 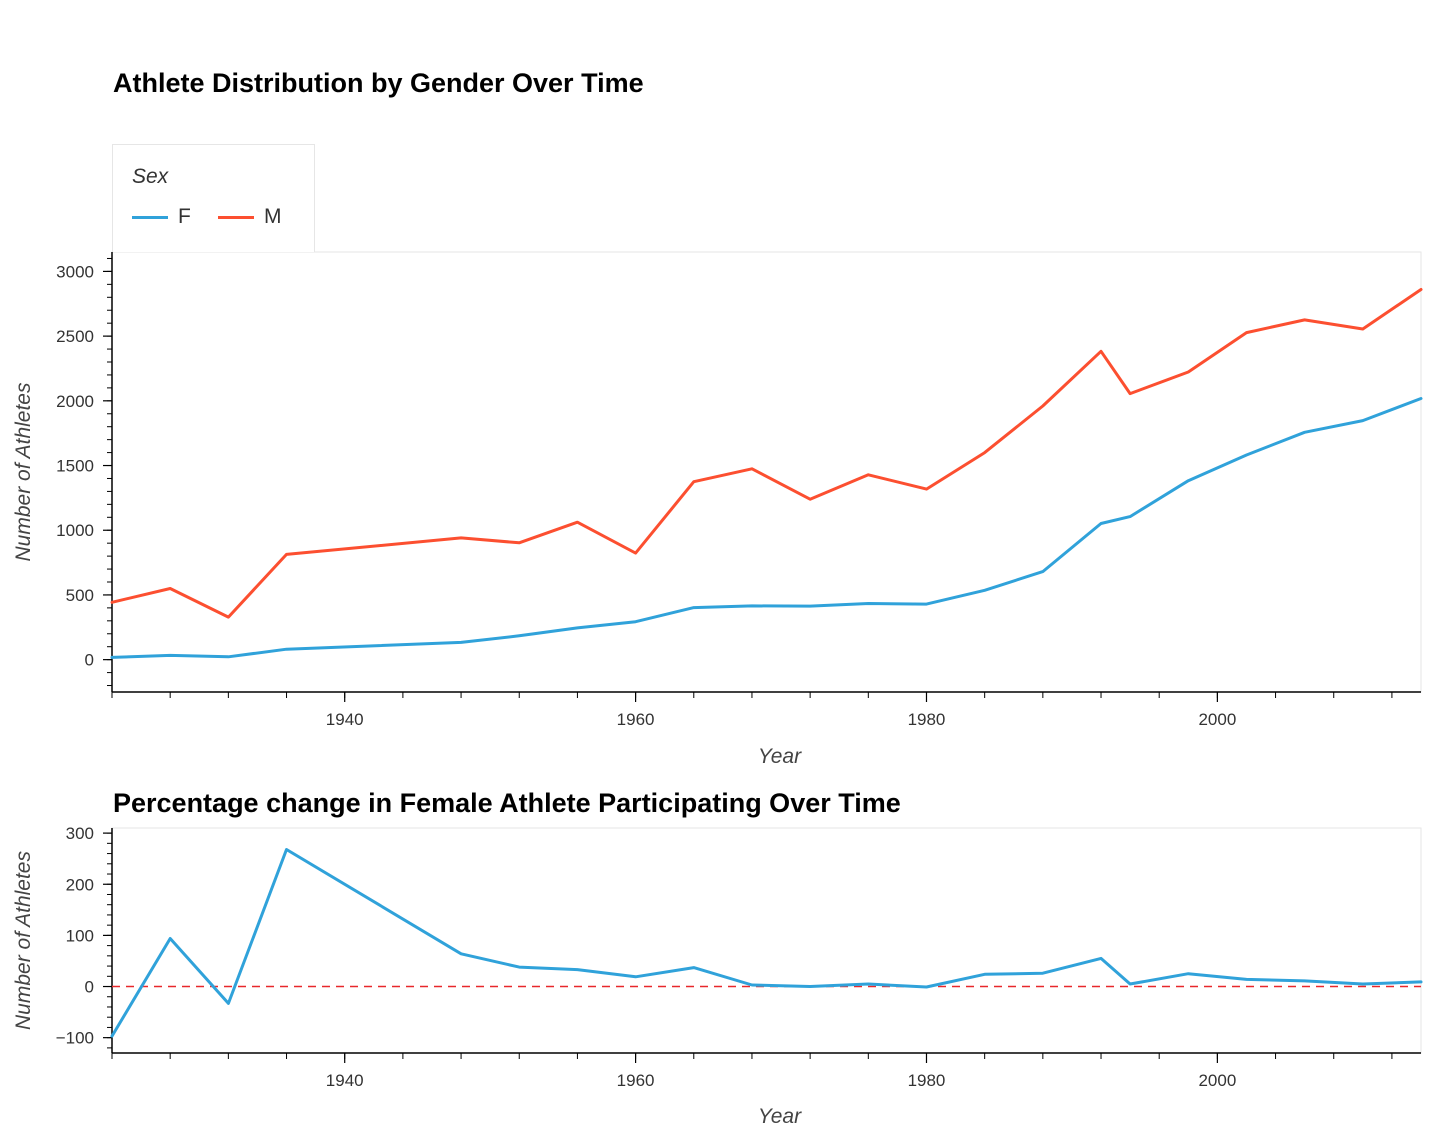 I want to click on chart1-y-tick-label: 2000, so click(x=75, y=401).